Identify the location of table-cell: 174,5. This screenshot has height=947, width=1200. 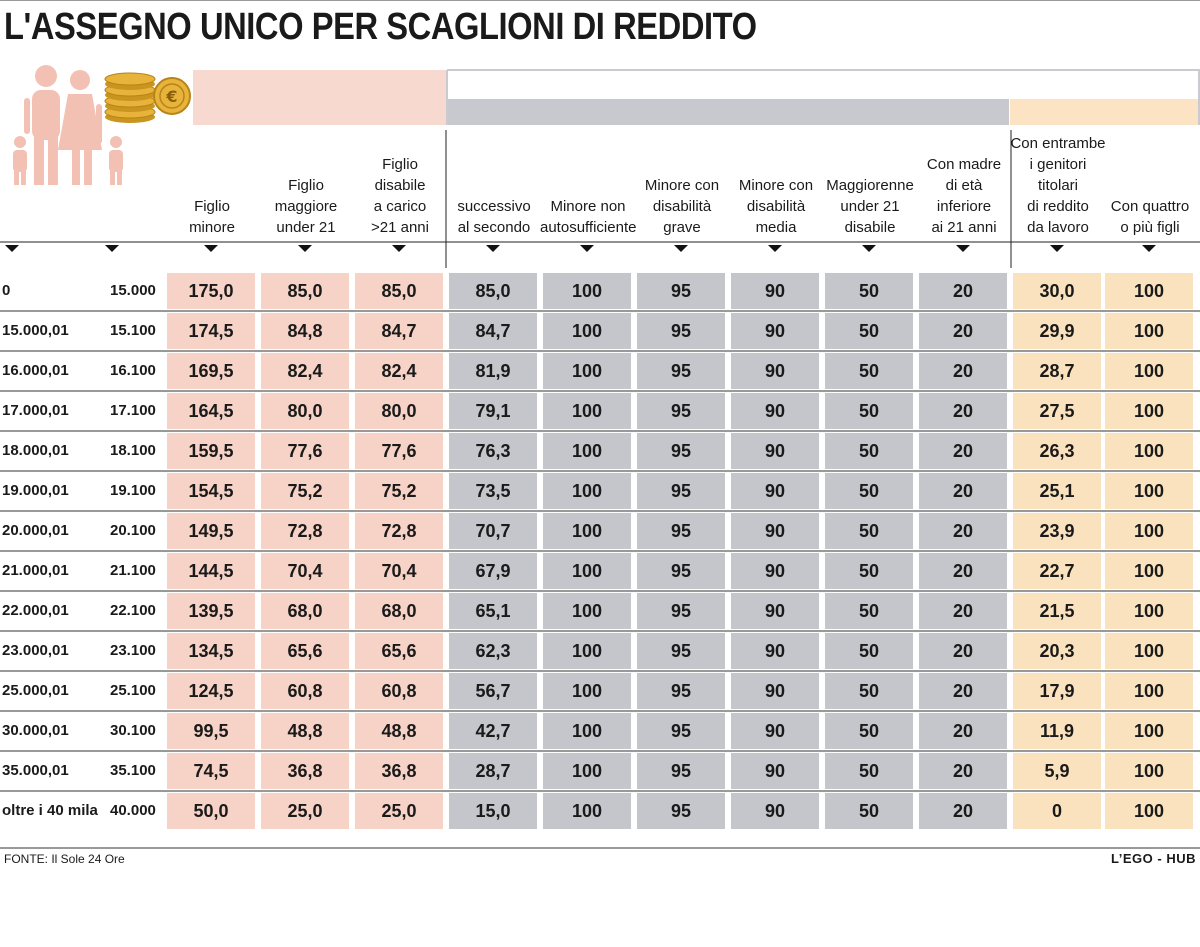
(211, 331).